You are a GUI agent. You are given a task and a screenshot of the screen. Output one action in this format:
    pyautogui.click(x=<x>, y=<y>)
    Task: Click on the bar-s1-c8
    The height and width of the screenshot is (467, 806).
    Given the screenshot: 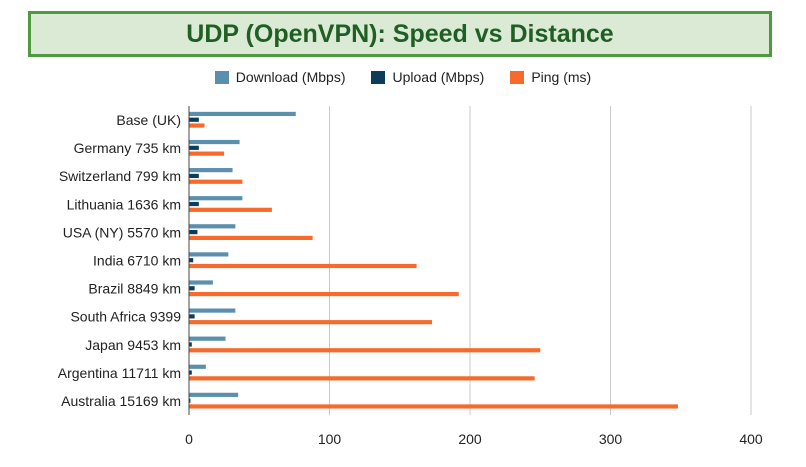 What is the action you would take?
    pyautogui.click(x=190, y=344)
    